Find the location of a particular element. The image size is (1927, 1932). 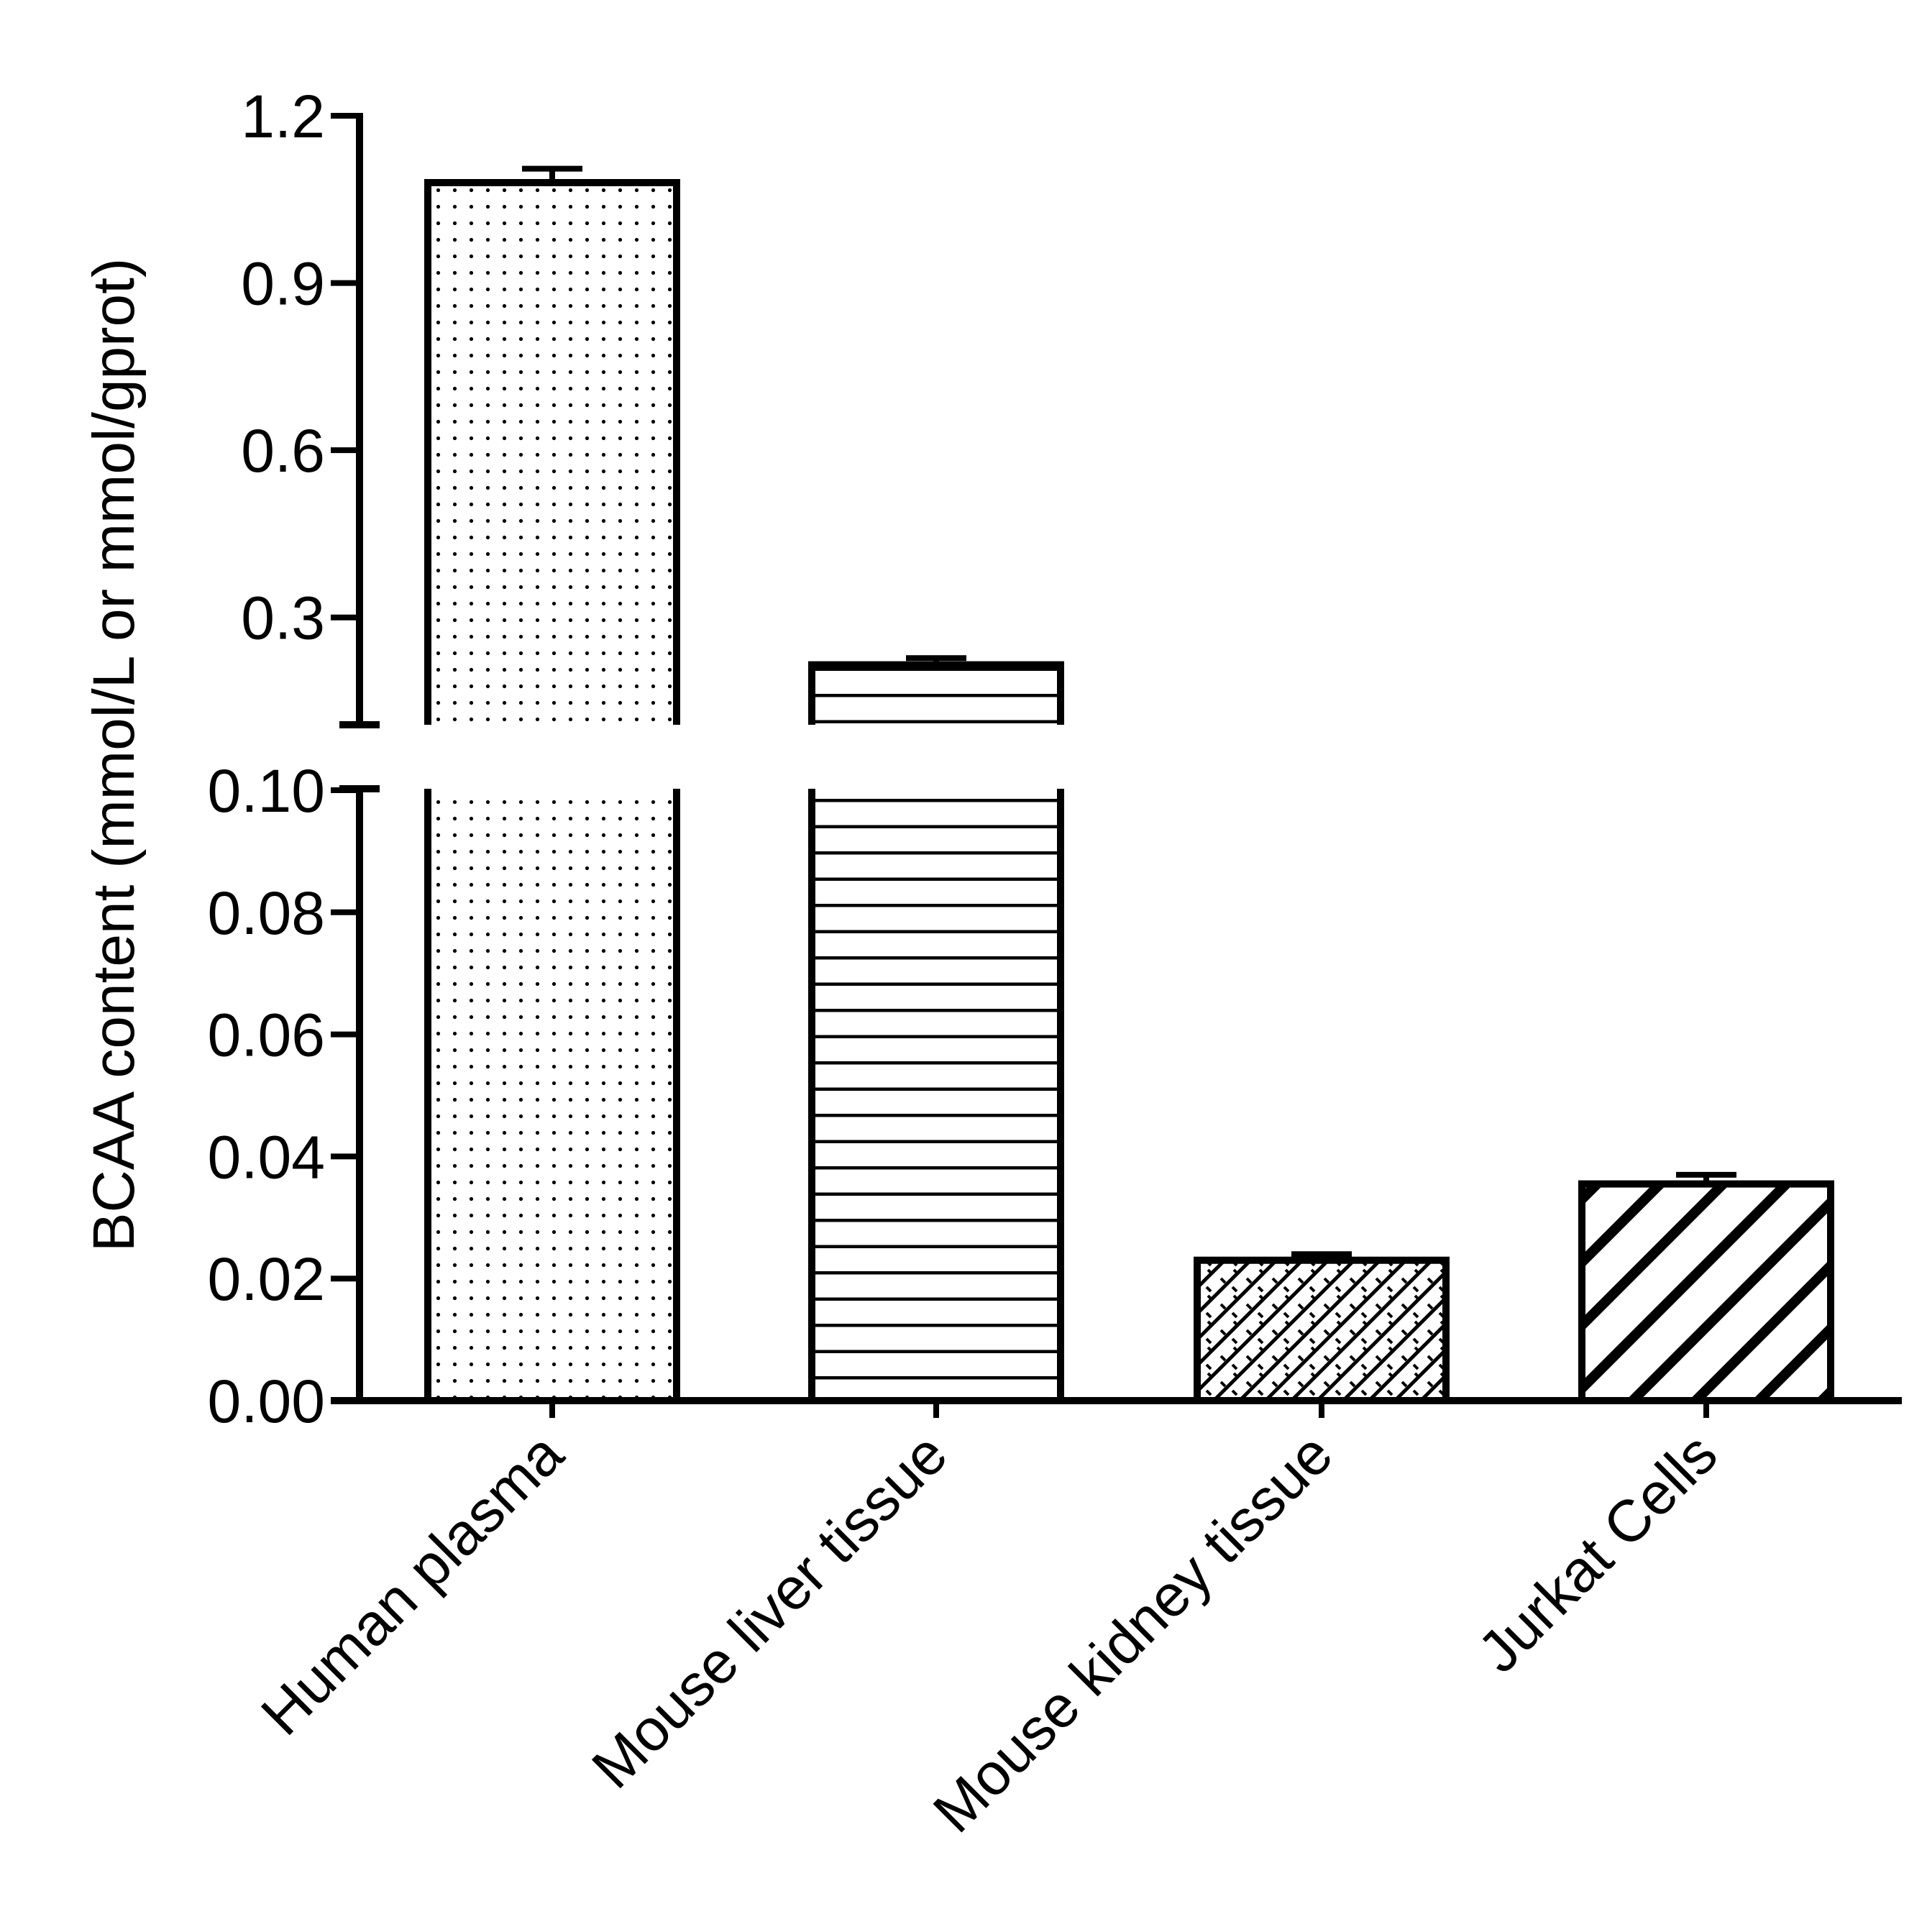

x-tick-label-1: Mouse liver tissue is located at coordinates (770, 1610).